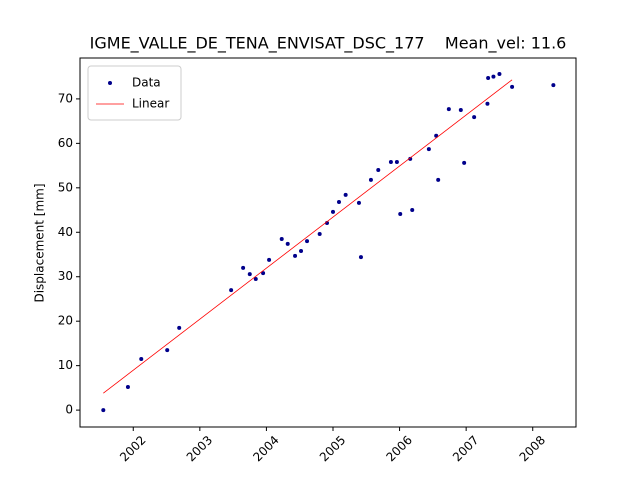 Image resolution: width=640 pixels, height=480 pixels. Describe the element at coordinates (65, 276) in the screenshot. I see `y-tick-label: 30` at that location.